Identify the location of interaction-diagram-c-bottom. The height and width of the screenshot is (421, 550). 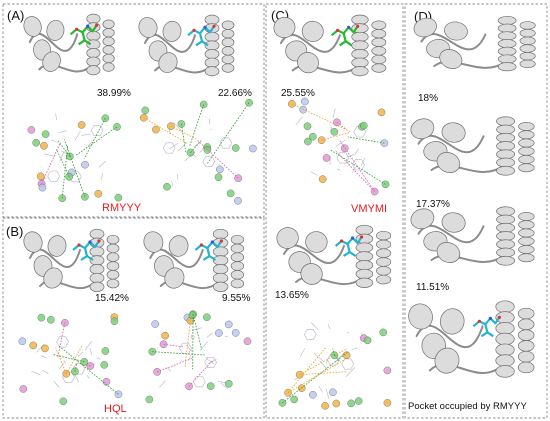
(335, 366).